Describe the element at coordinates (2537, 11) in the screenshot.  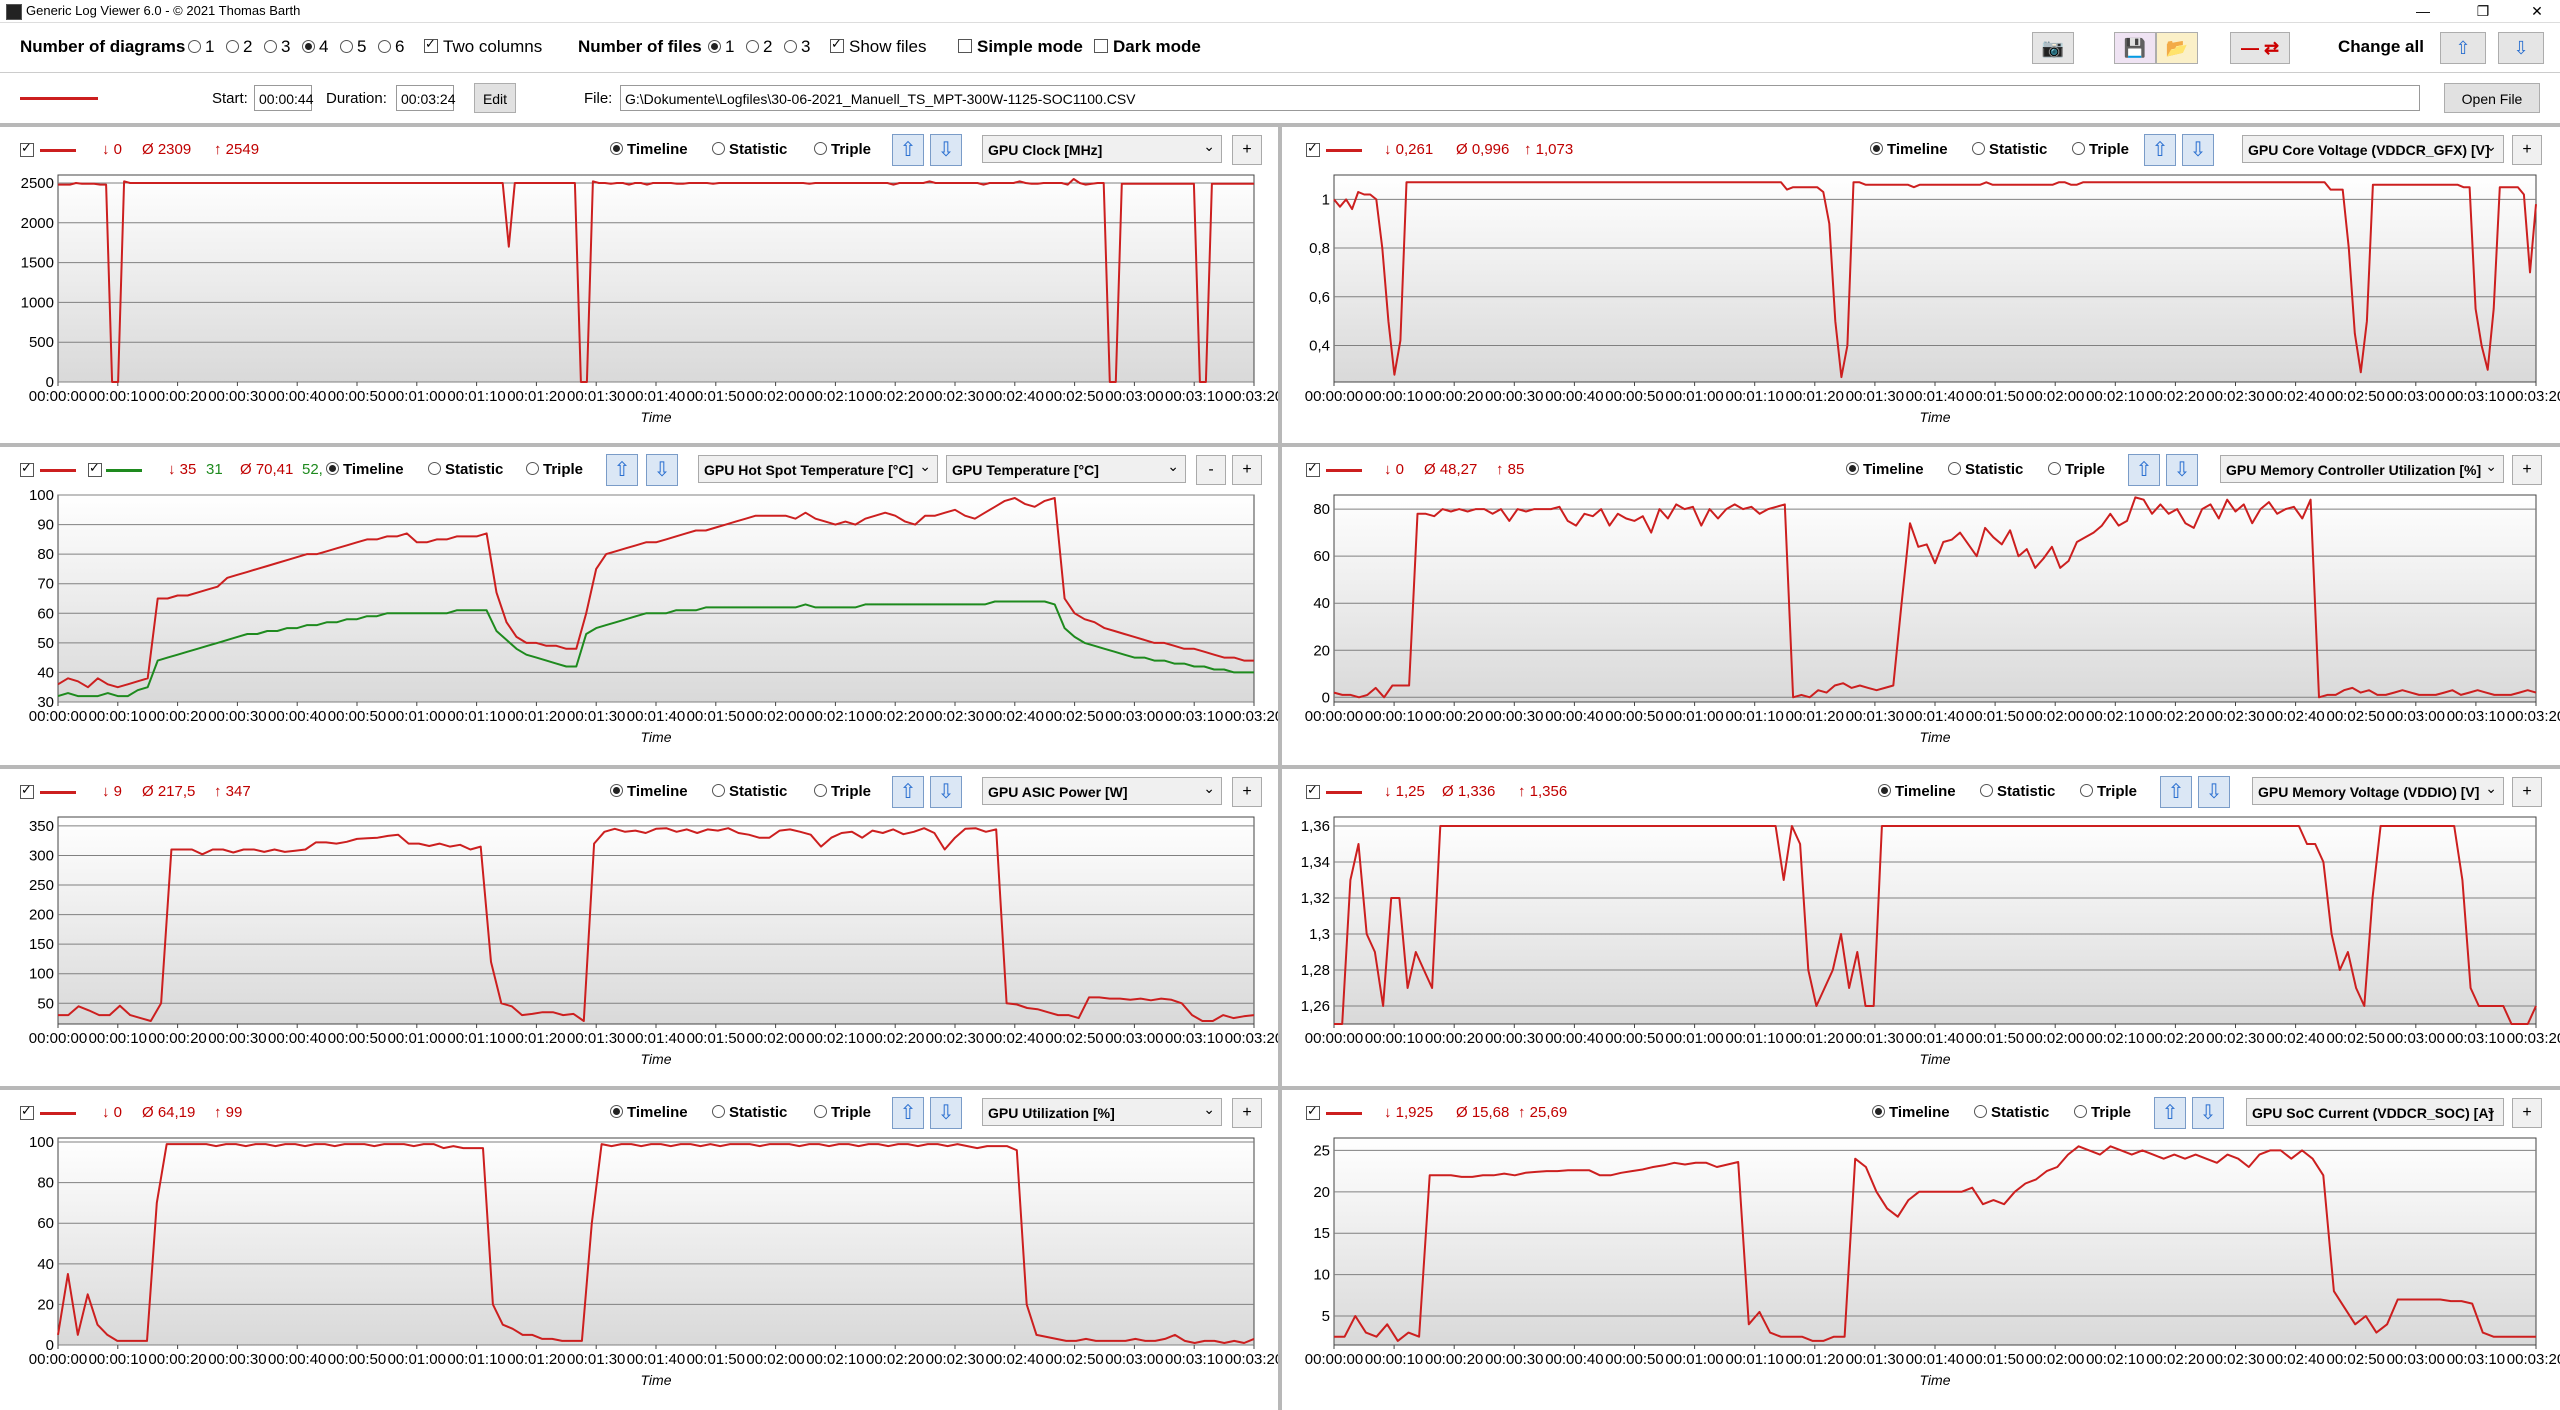
I see `close-button: ✕` at that location.